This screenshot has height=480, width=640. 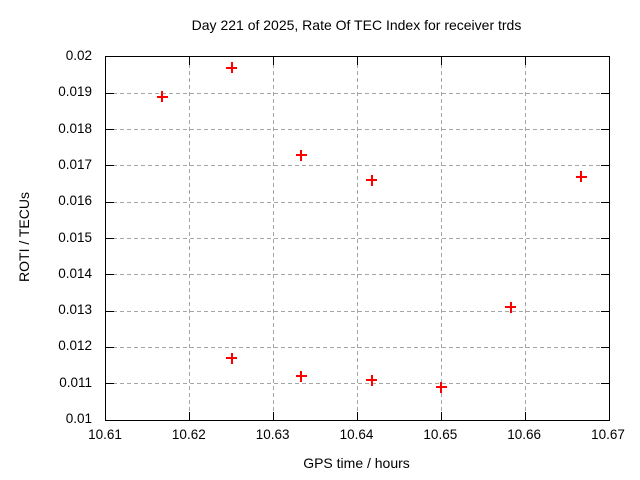 I want to click on y-tick-label: 0.018, so click(x=75, y=128).